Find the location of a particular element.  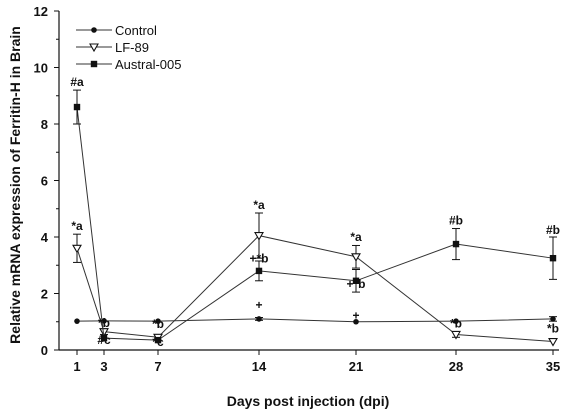

x-tick-label: 21 is located at coordinates (356, 366).